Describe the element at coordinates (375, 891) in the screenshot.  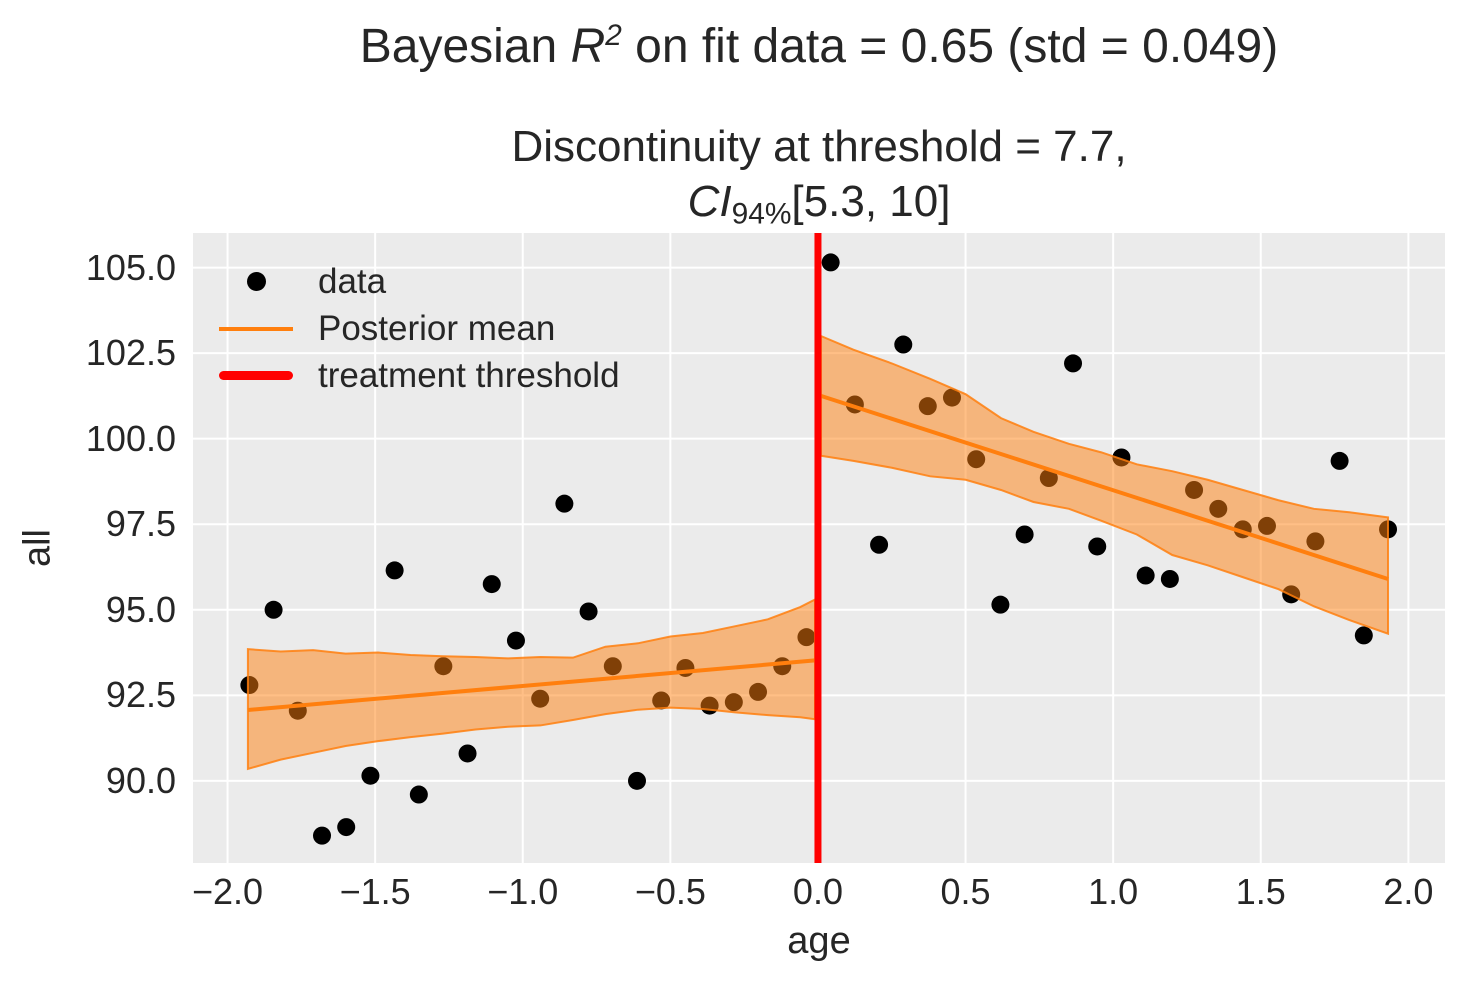
I see `x-tick-label: −1.5` at that location.